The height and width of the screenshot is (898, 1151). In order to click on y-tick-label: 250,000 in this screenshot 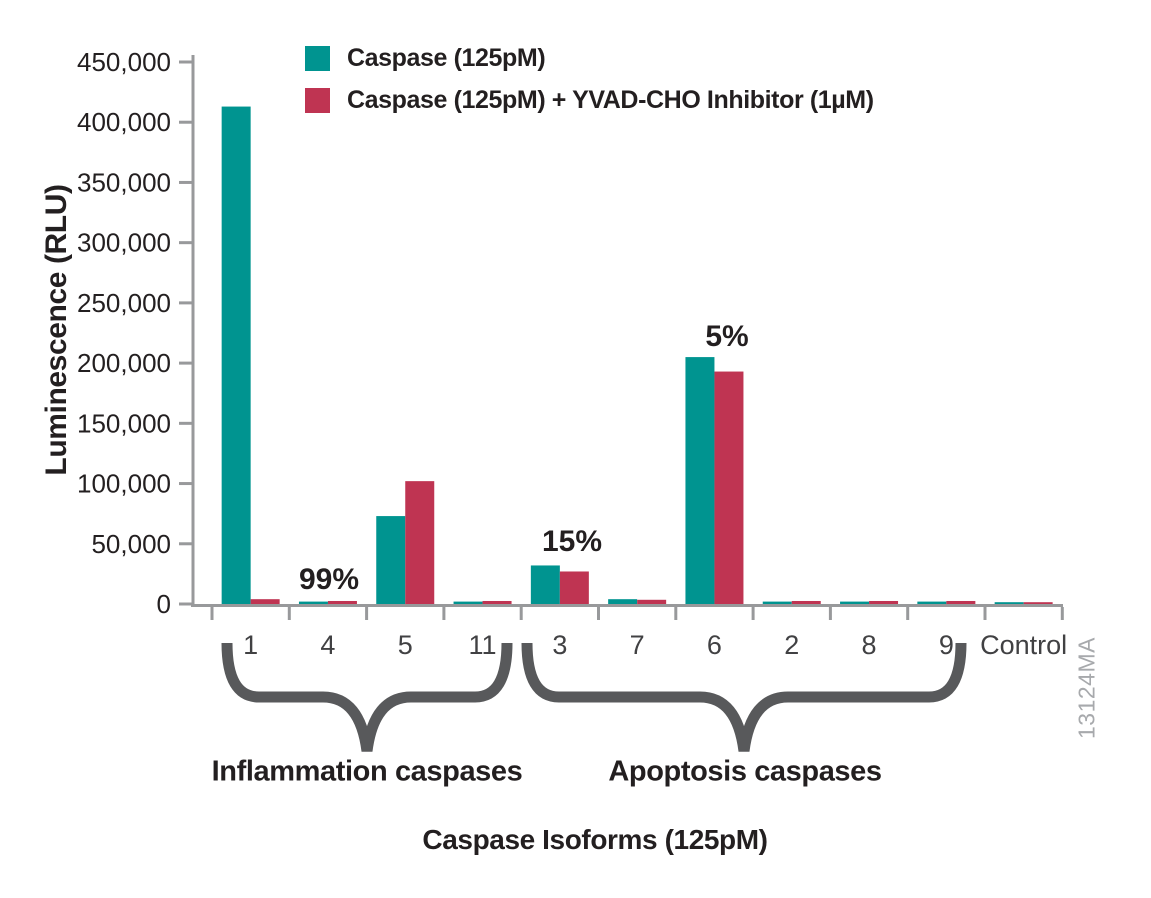, I will do `click(124, 303)`.